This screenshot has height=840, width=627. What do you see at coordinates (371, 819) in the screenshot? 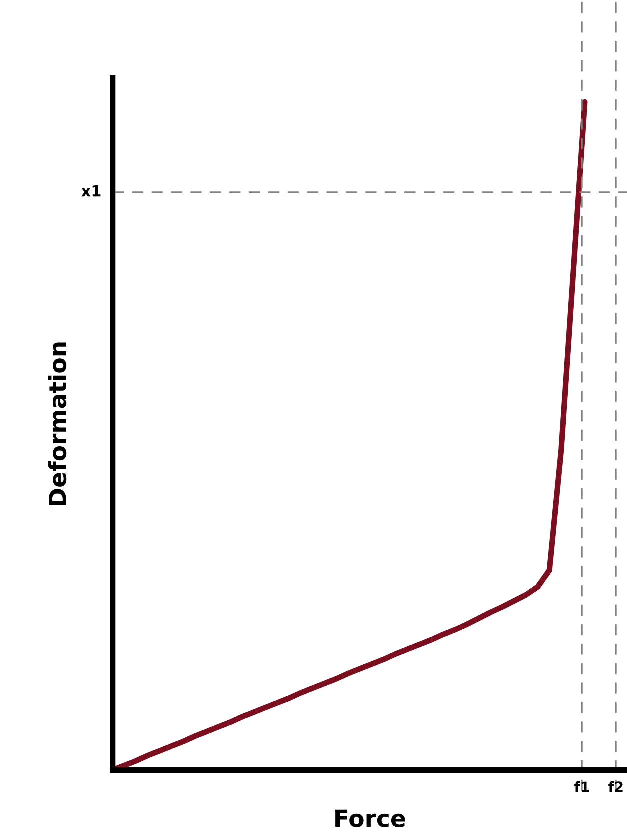
I see `x-axis-title: Force` at bounding box center [371, 819].